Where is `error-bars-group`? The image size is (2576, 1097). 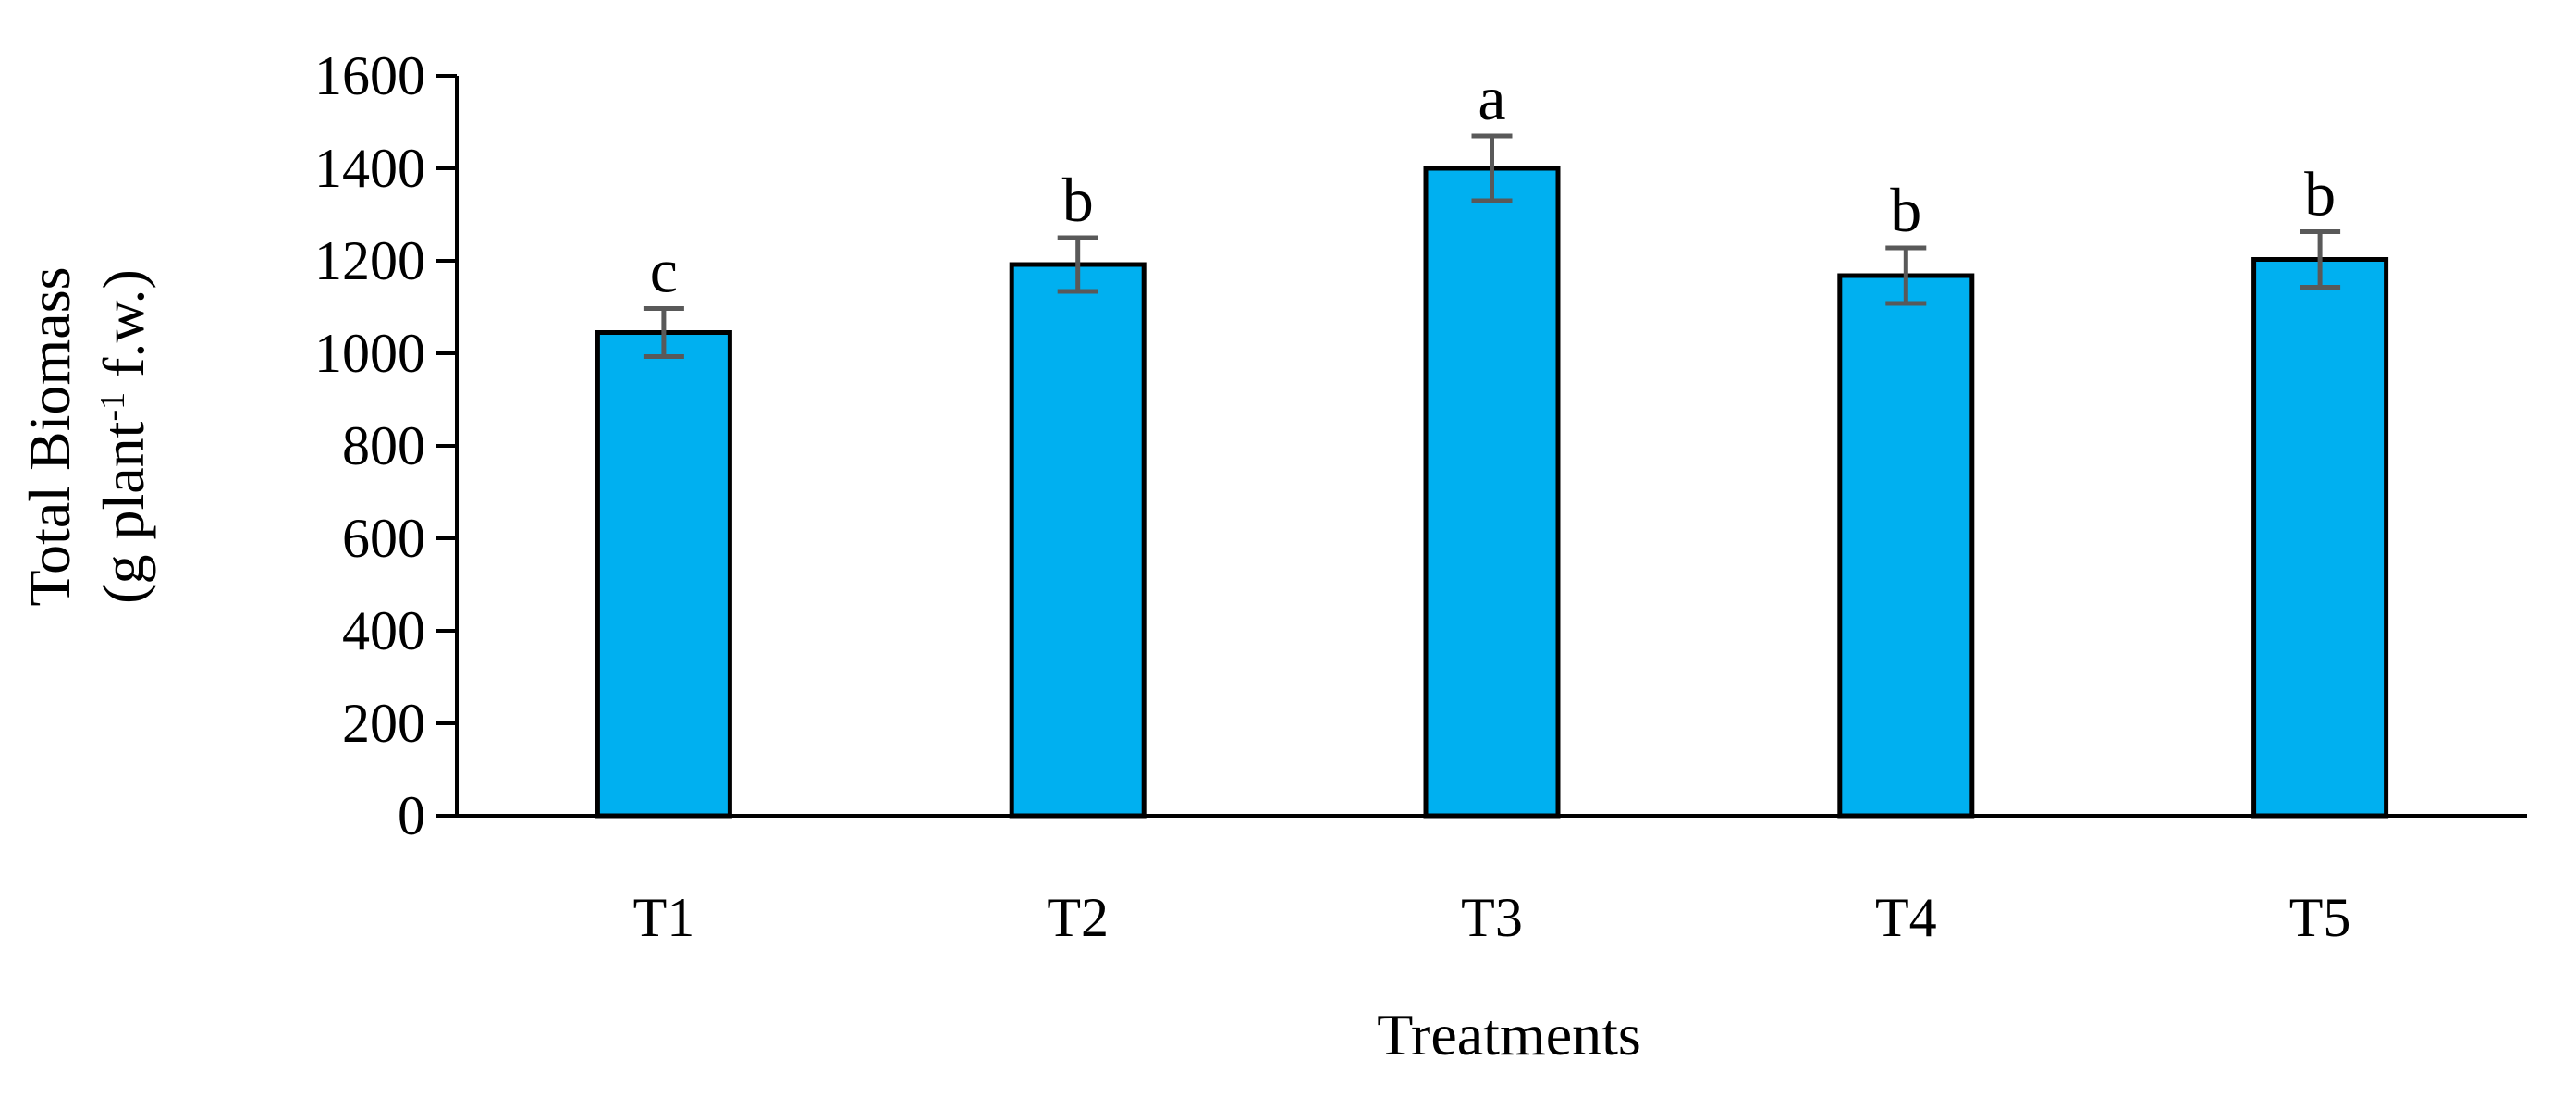
error-bars-group is located at coordinates (1492, 246).